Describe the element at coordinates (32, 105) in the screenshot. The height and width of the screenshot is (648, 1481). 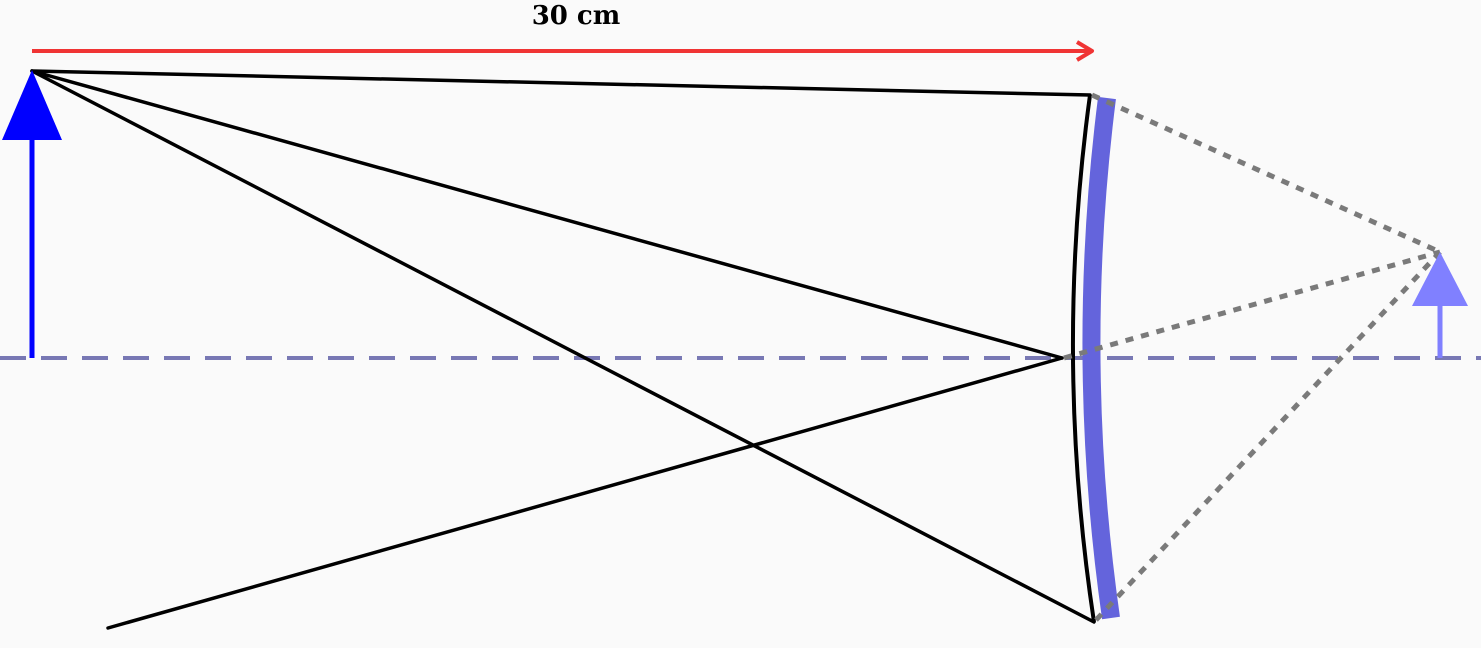
I see `object-arrow-head` at that location.